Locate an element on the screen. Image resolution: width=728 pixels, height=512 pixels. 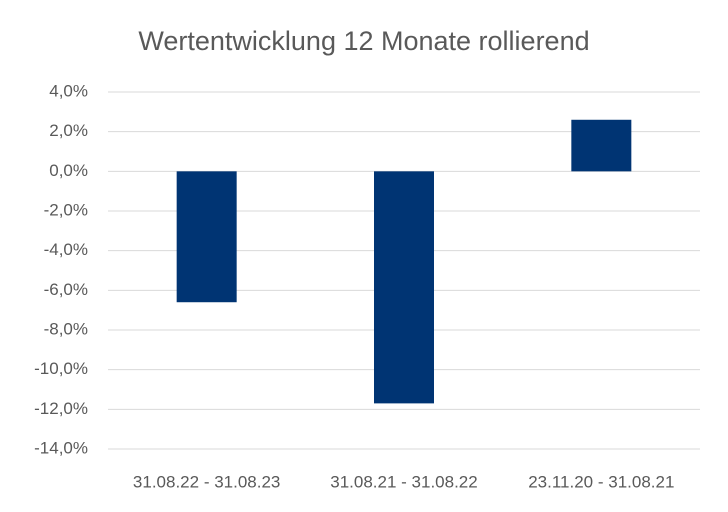
y-tick-label: -2,0% is located at coordinates (66, 209).